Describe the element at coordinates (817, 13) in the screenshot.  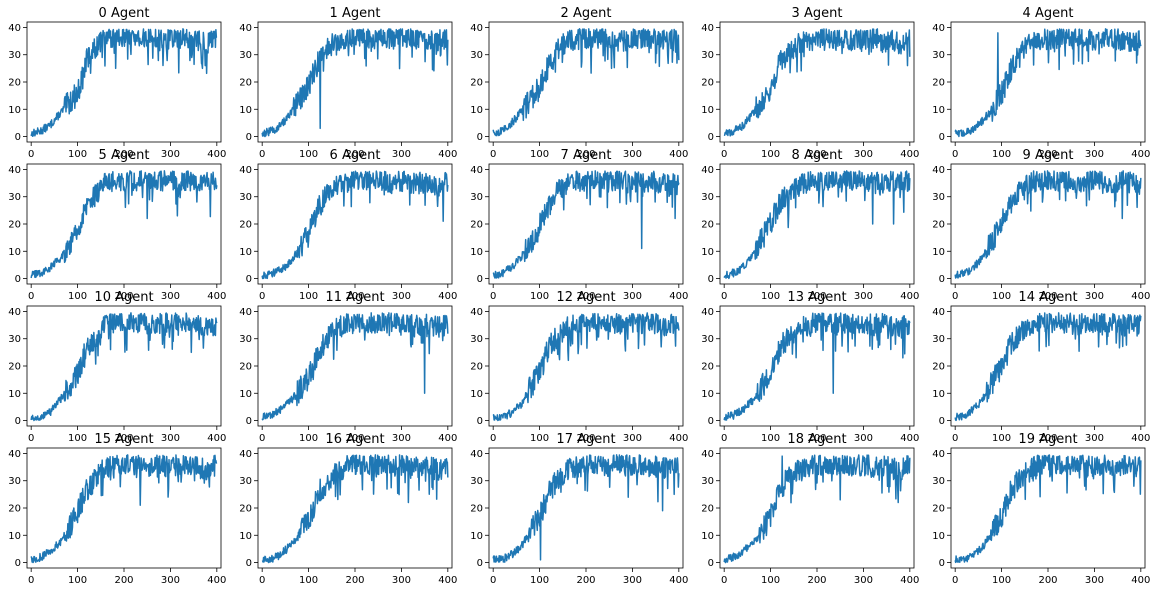
I see `subplot-title: 3 Agent` at that location.